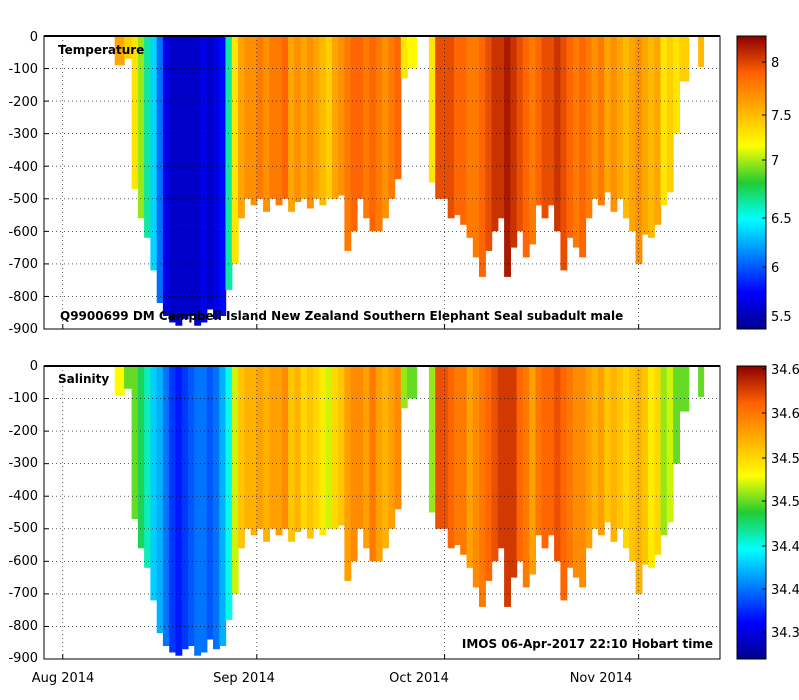 The width and height of the screenshot is (799, 700). Describe the element at coordinates (23, 528) in the screenshot. I see `salinity-ytick: -500` at that location.